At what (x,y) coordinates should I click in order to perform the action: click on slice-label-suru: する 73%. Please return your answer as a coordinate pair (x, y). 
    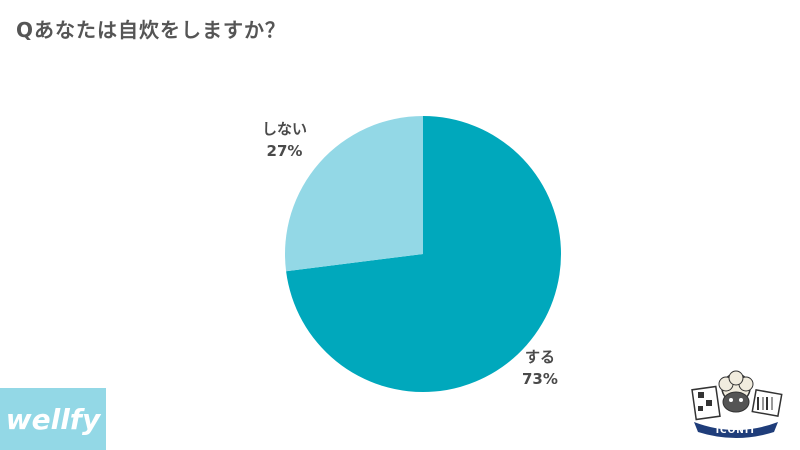
    Looking at the image, I should click on (540, 368).